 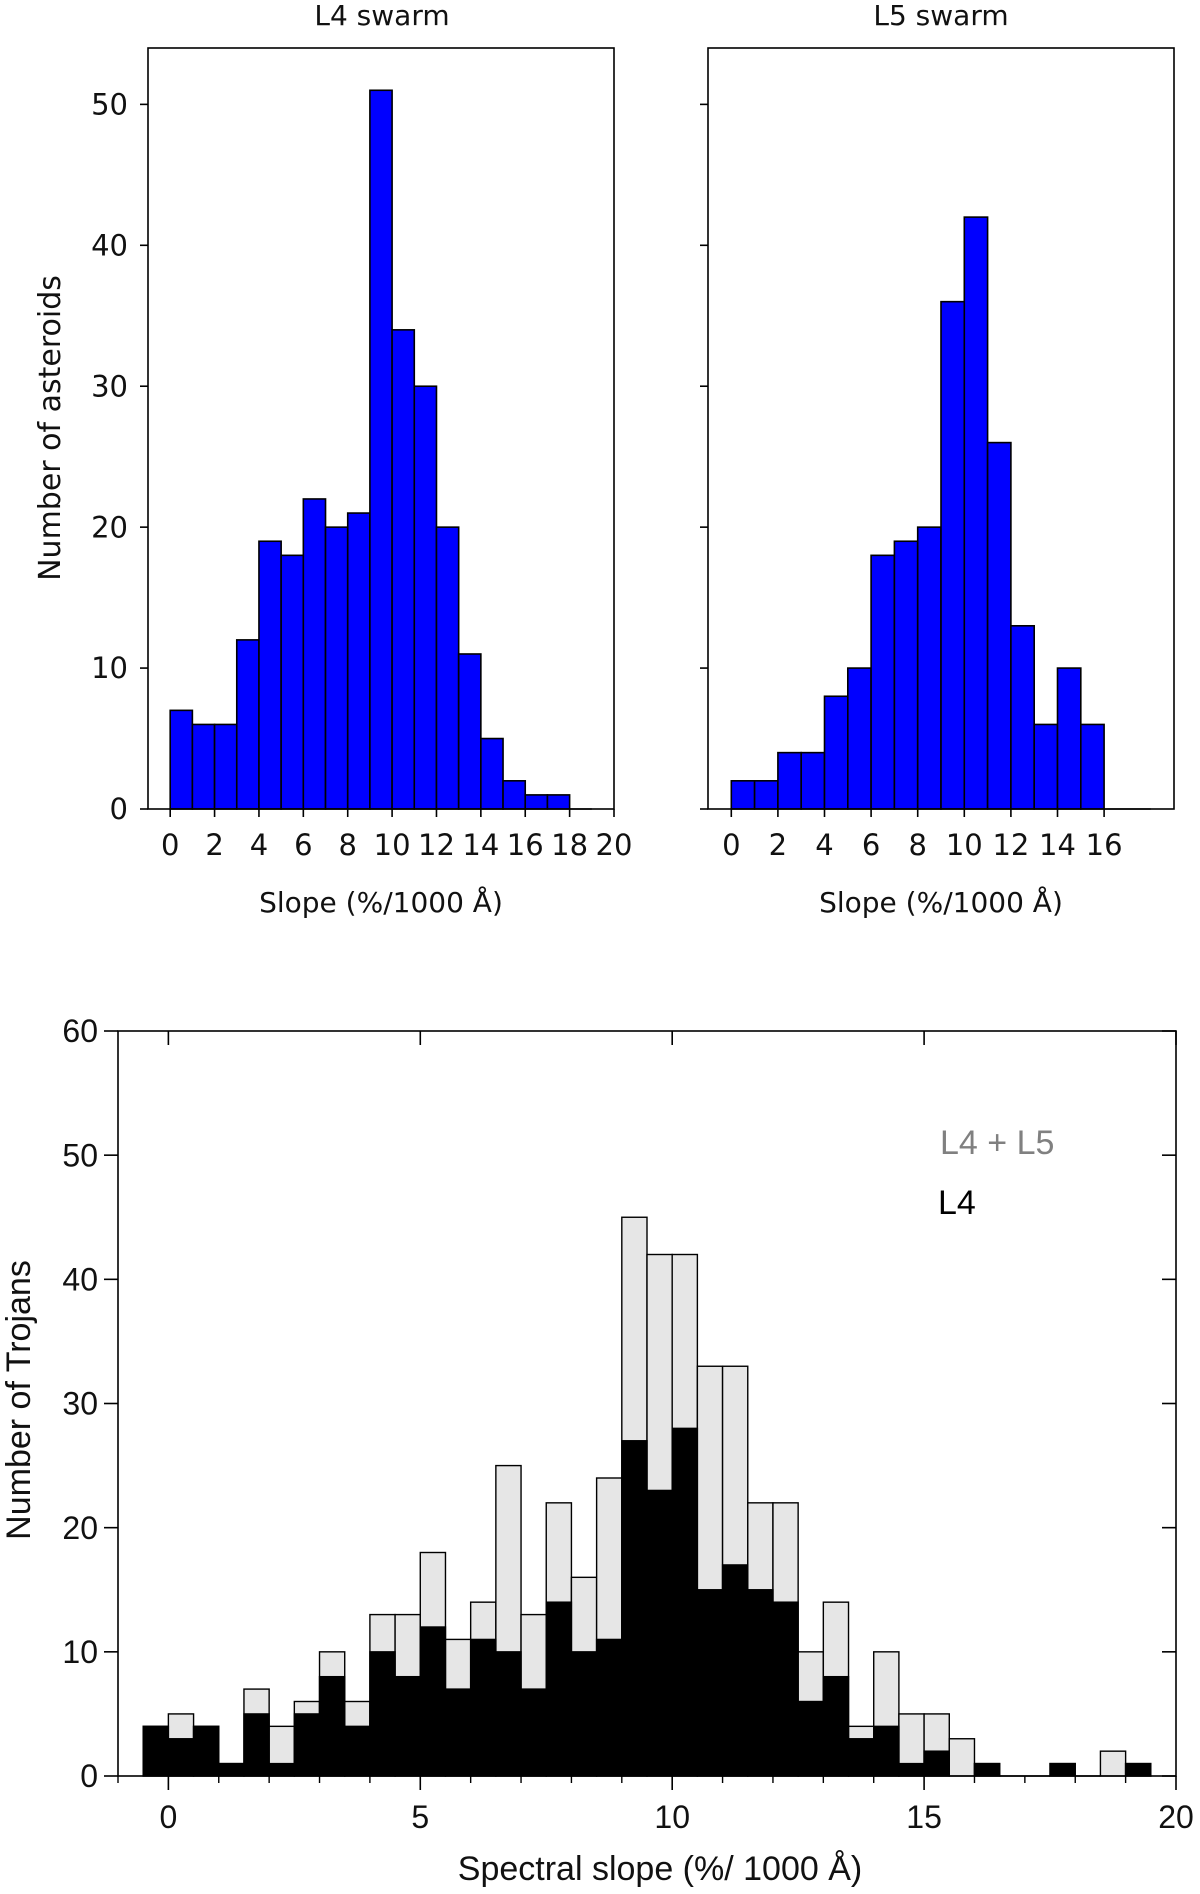 I want to click on l4-x-tick-label: 10, so click(x=392, y=845).